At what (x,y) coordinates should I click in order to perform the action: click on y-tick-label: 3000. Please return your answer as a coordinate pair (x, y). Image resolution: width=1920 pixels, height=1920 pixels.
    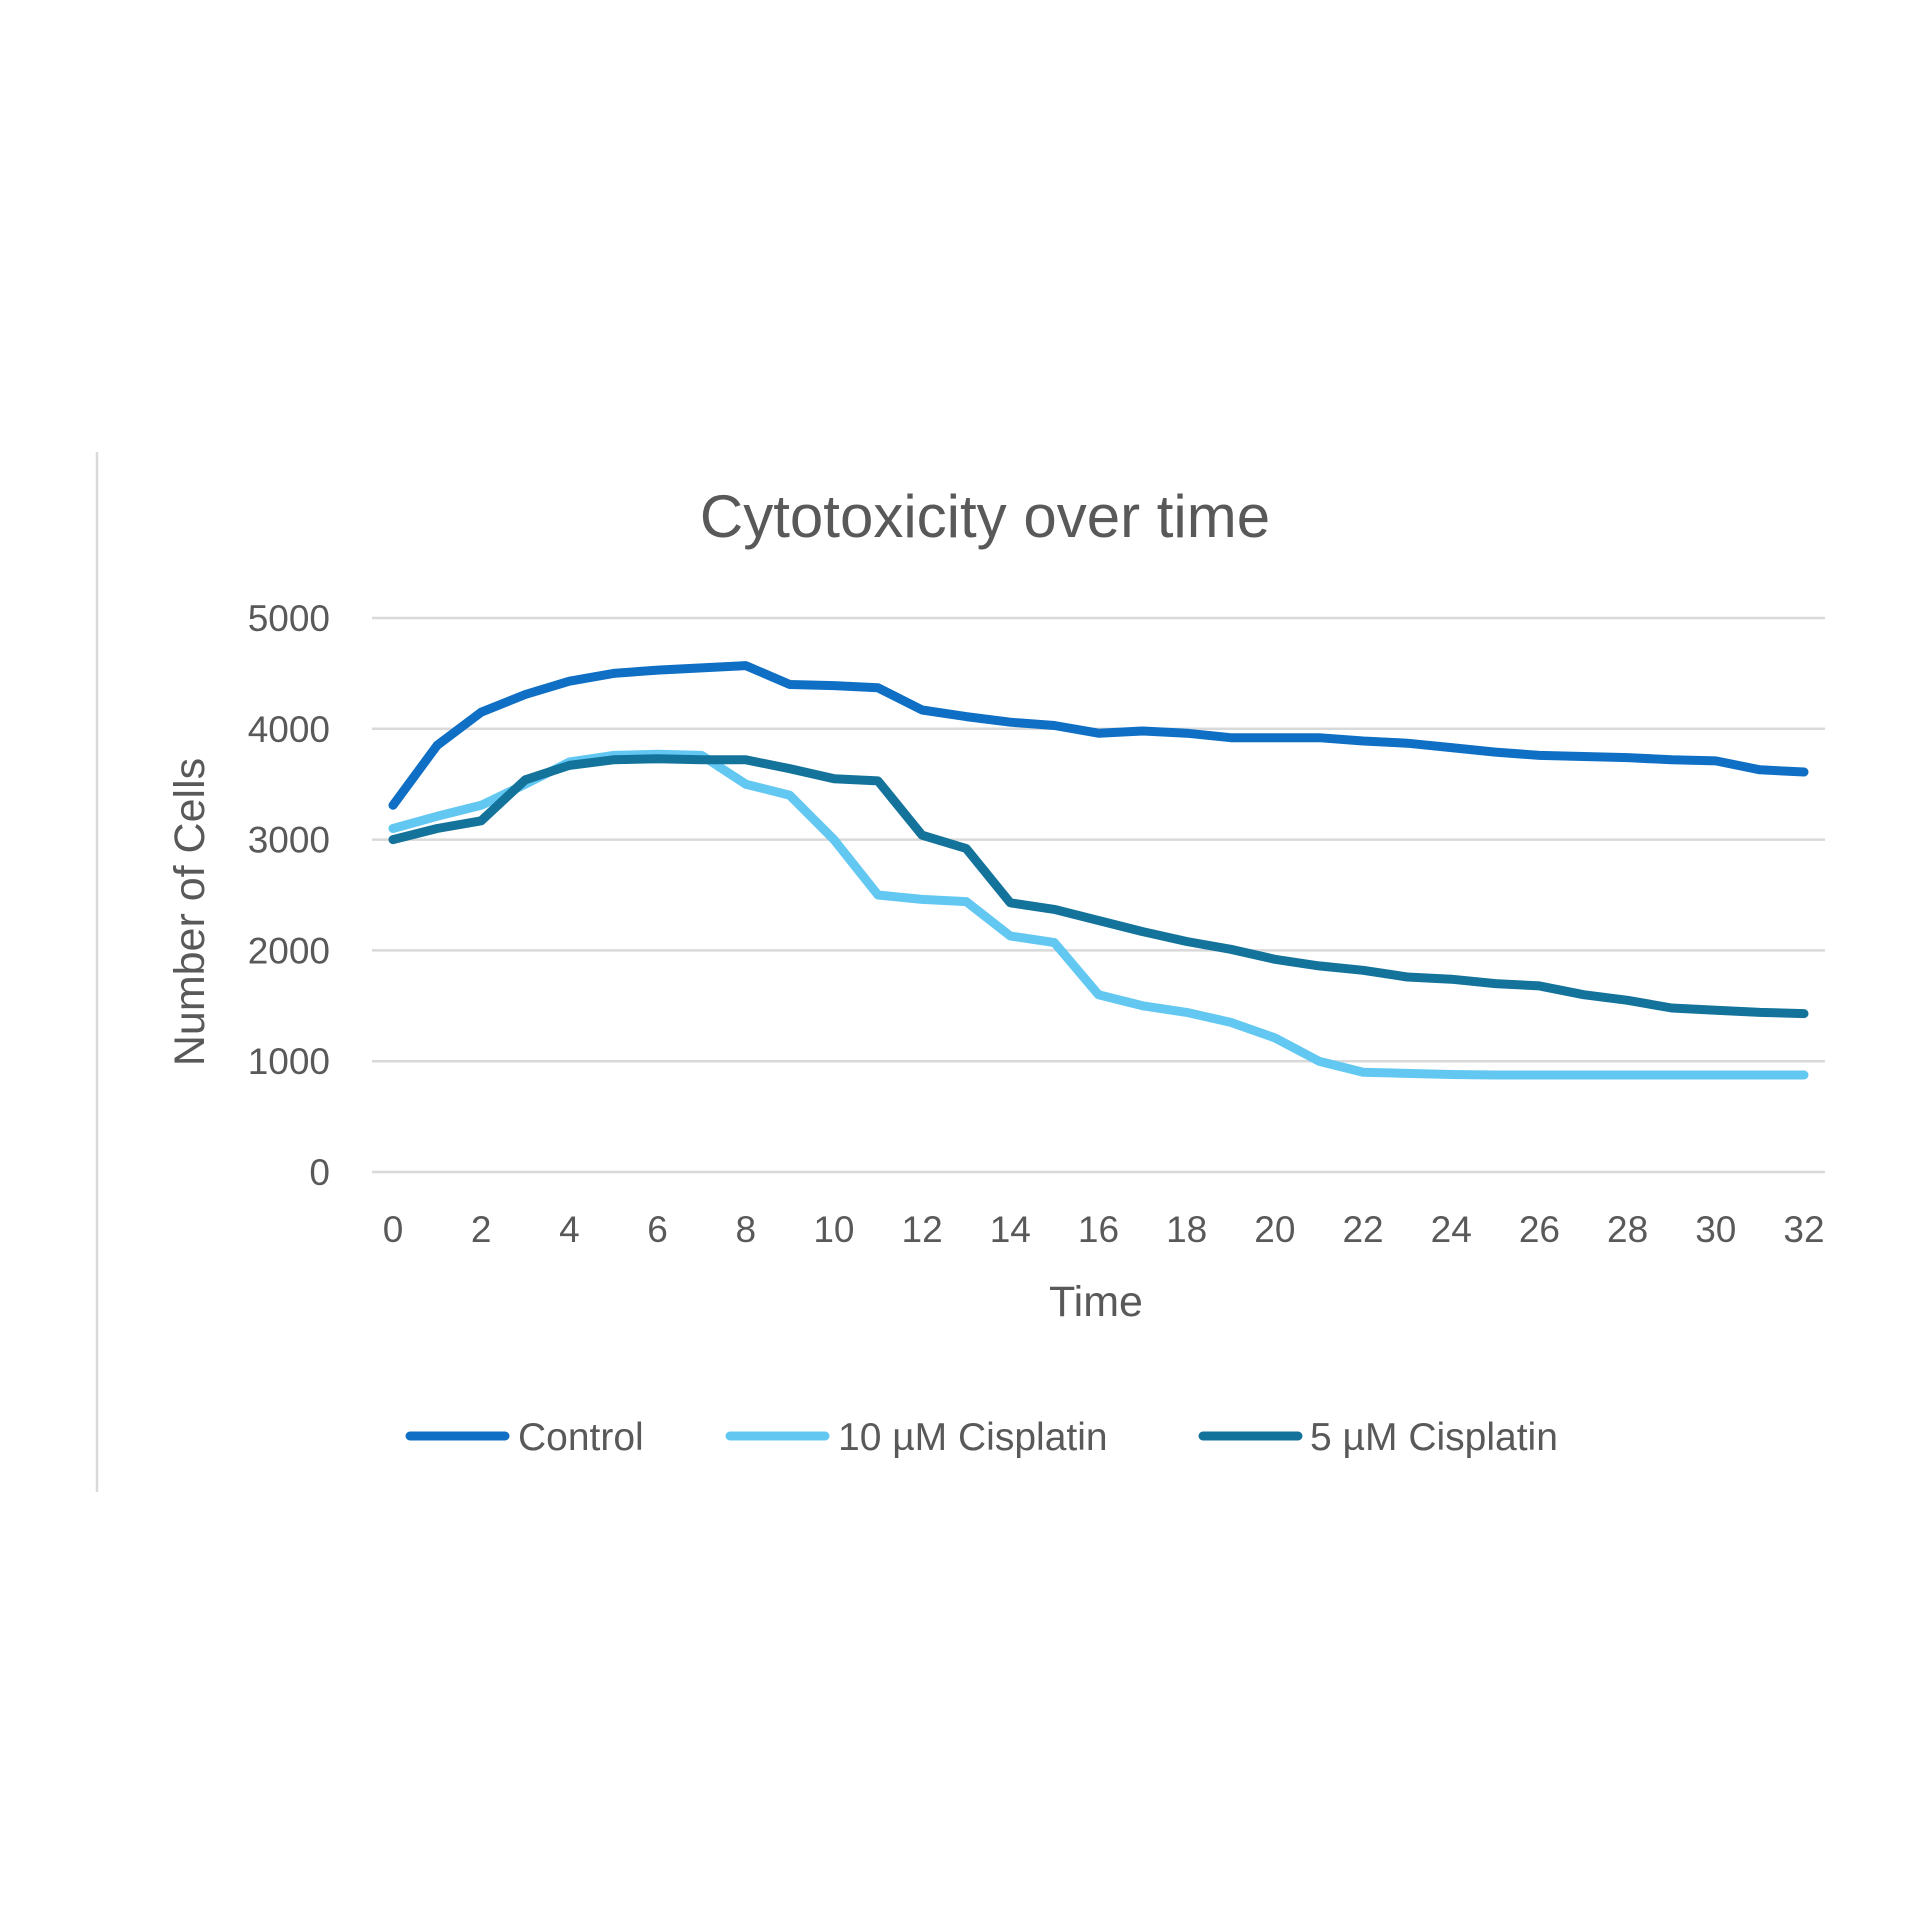
    Looking at the image, I should click on (289, 840).